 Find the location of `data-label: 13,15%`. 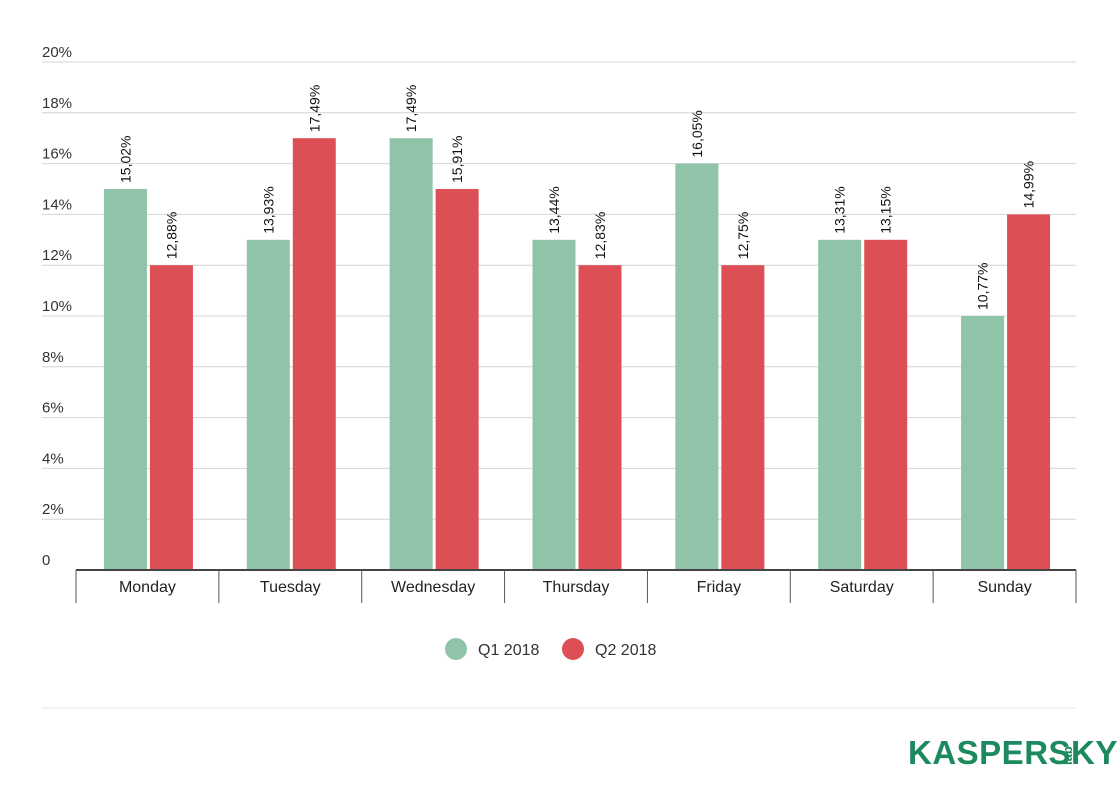

data-label: 13,15% is located at coordinates (886, 209).